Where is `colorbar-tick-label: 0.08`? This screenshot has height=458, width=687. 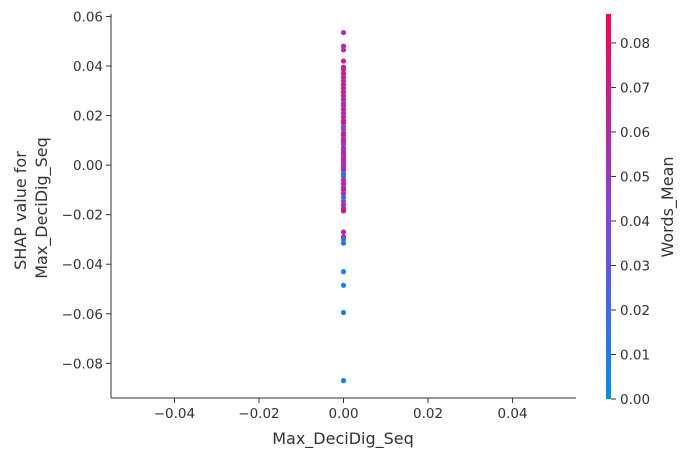 colorbar-tick-label: 0.08 is located at coordinates (635, 44).